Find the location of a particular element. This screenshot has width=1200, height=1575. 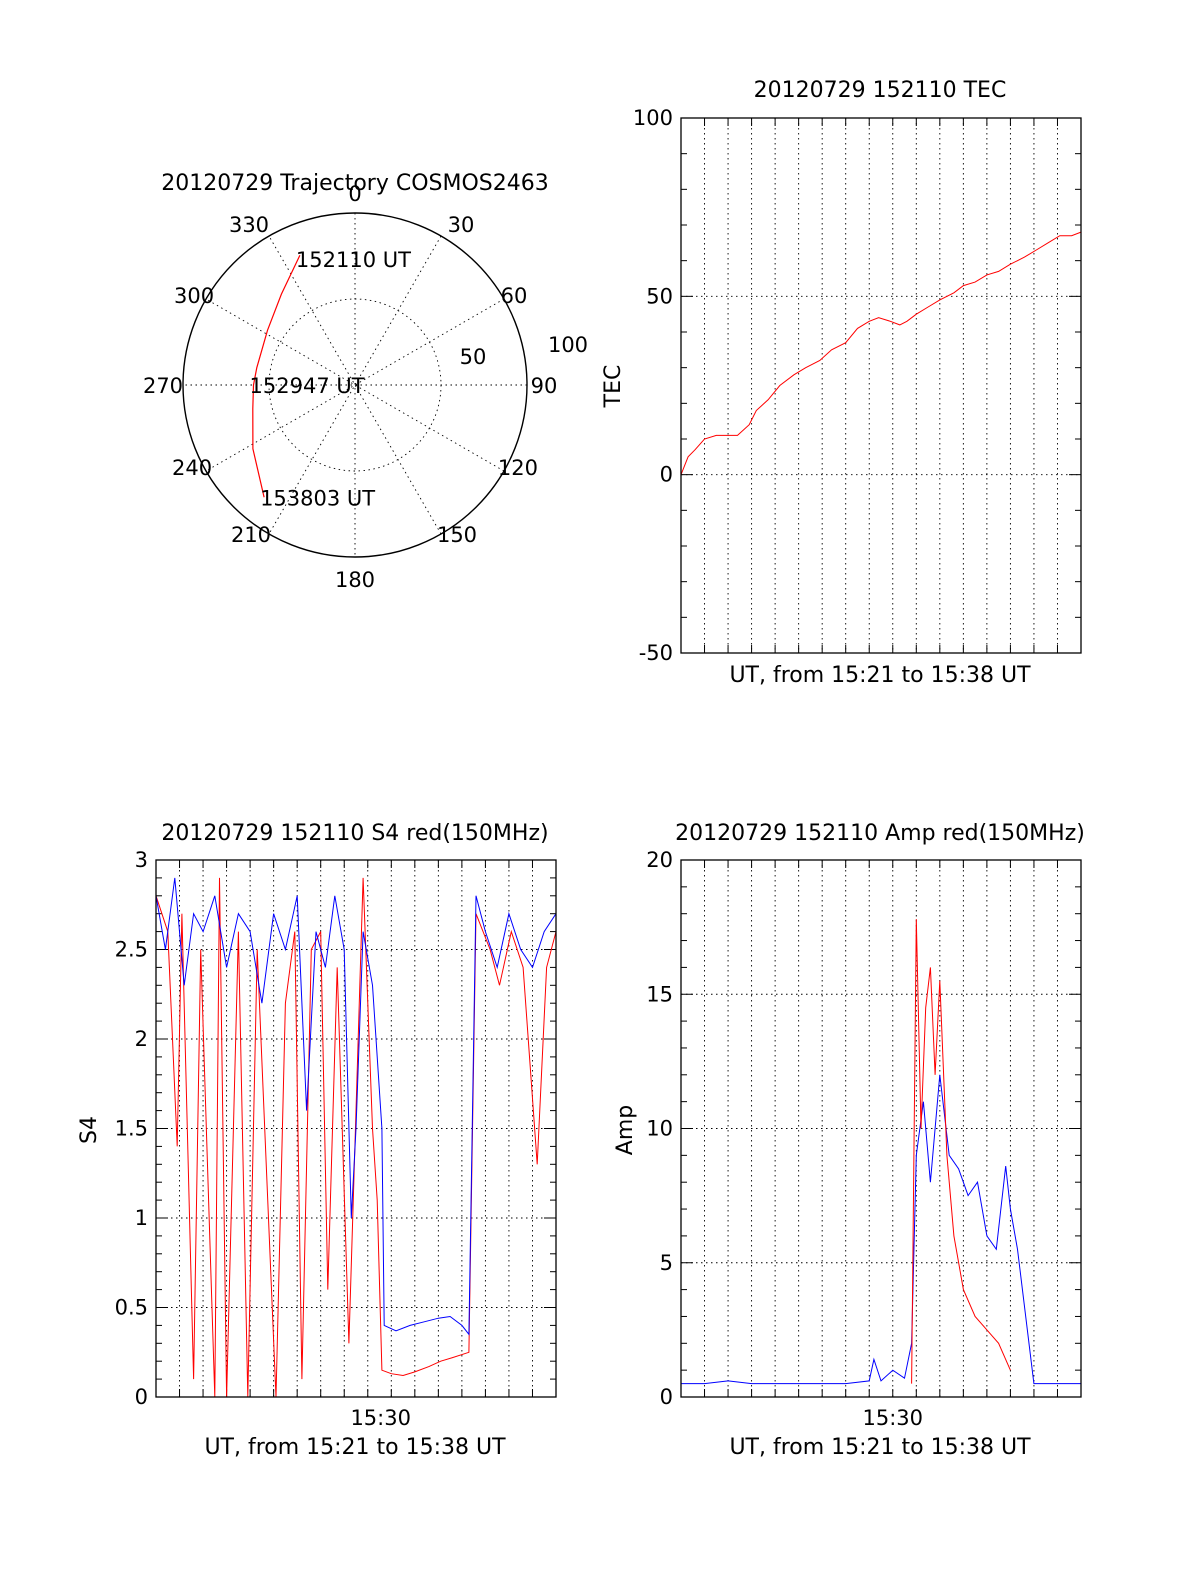

polar-angle-labels: 0 30 60 90 120 150 180 210 240 270 300 330 is located at coordinates (350, 387).